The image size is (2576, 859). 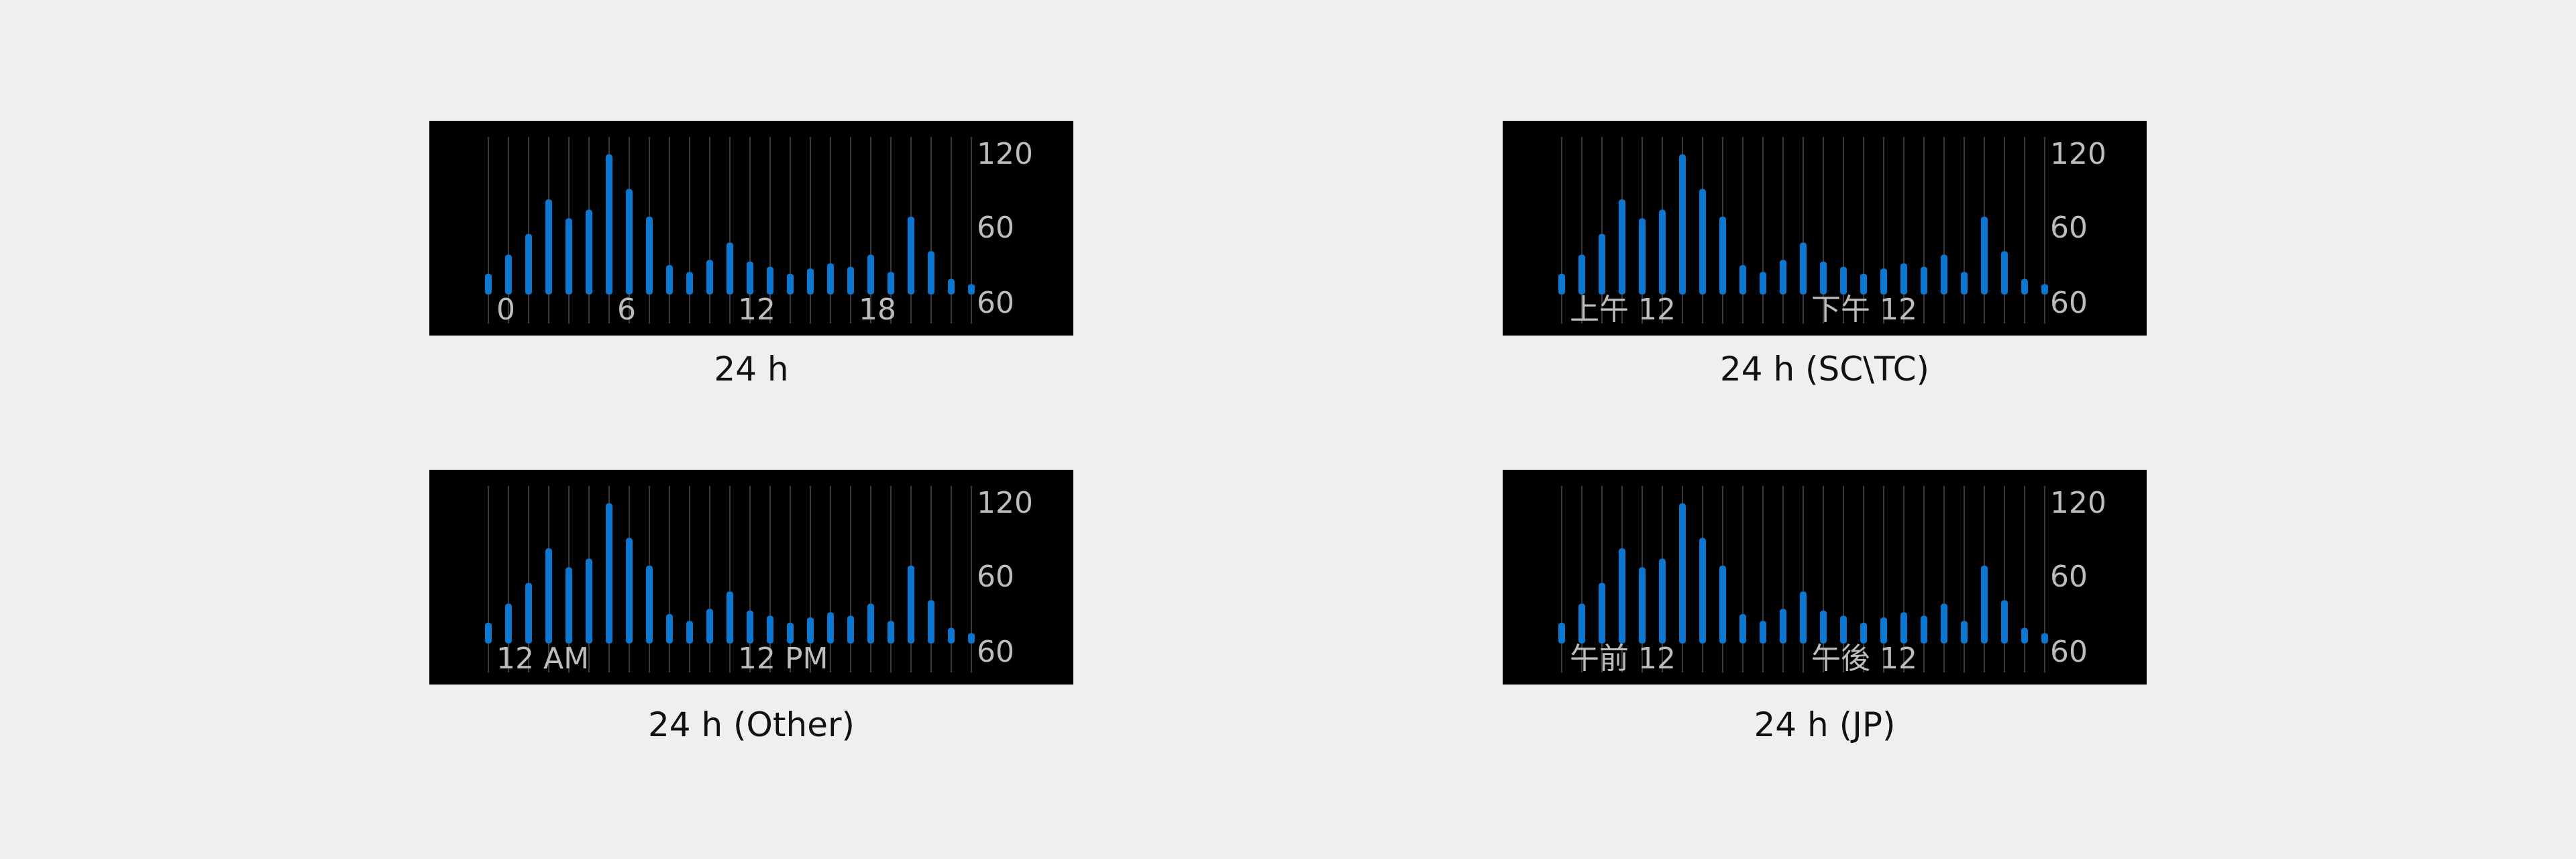 I want to click on x-tick-label: 下午 12, so click(x=1864, y=310).